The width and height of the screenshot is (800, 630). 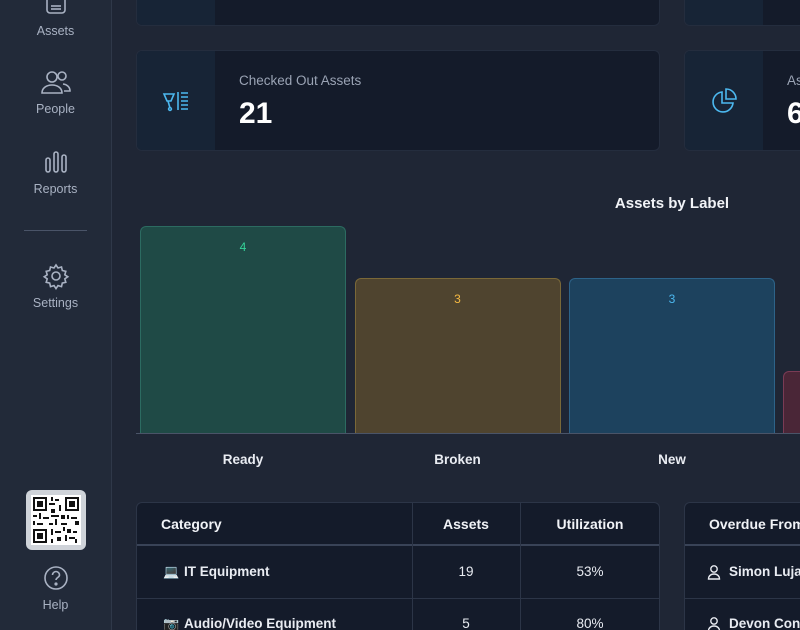 What do you see at coordinates (590, 571) in the screenshot?
I see `category-utilization: 53%` at bounding box center [590, 571].